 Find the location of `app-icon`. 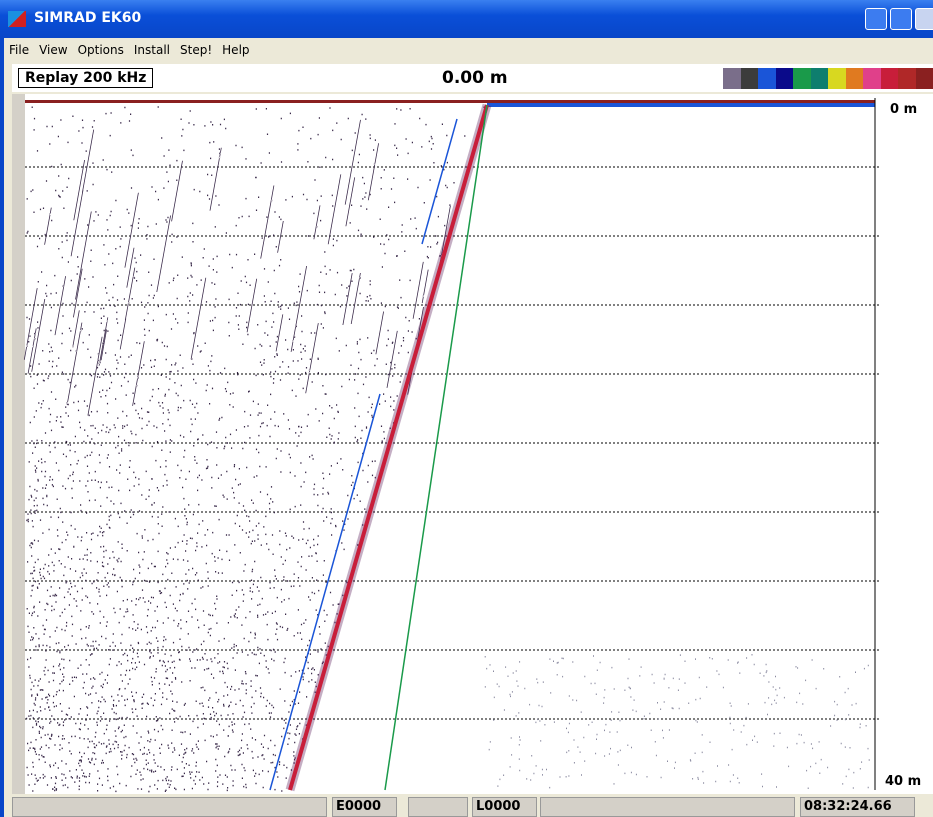

app-icon is located at coordinates (17, 19).